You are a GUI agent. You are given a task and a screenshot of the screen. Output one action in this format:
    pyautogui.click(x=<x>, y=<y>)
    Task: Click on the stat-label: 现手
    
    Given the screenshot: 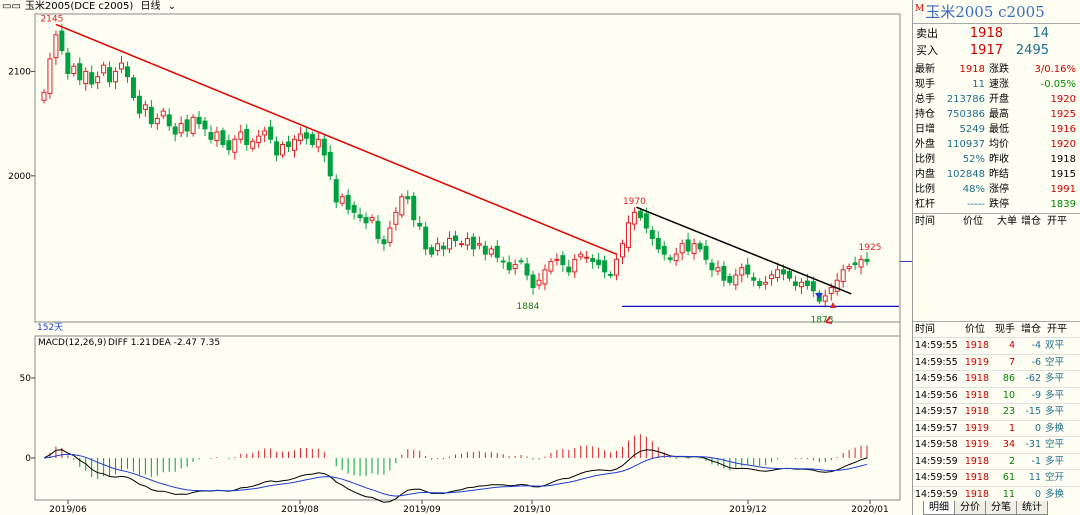 What is the action you would take?
    pyautogui.click(x=925, y=84)
    